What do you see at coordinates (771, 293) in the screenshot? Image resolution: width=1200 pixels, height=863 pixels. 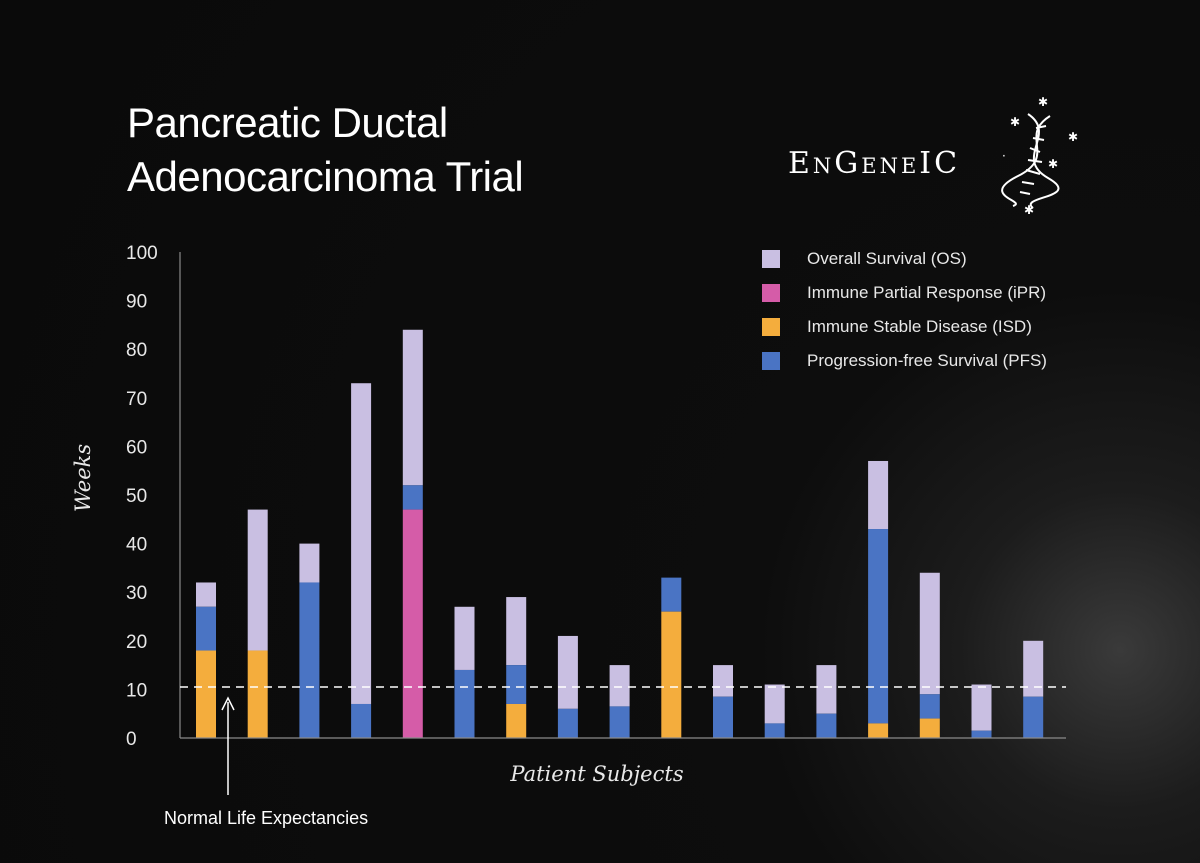 I see `legend-swatch-ipr` at bounding box center [771, 293].